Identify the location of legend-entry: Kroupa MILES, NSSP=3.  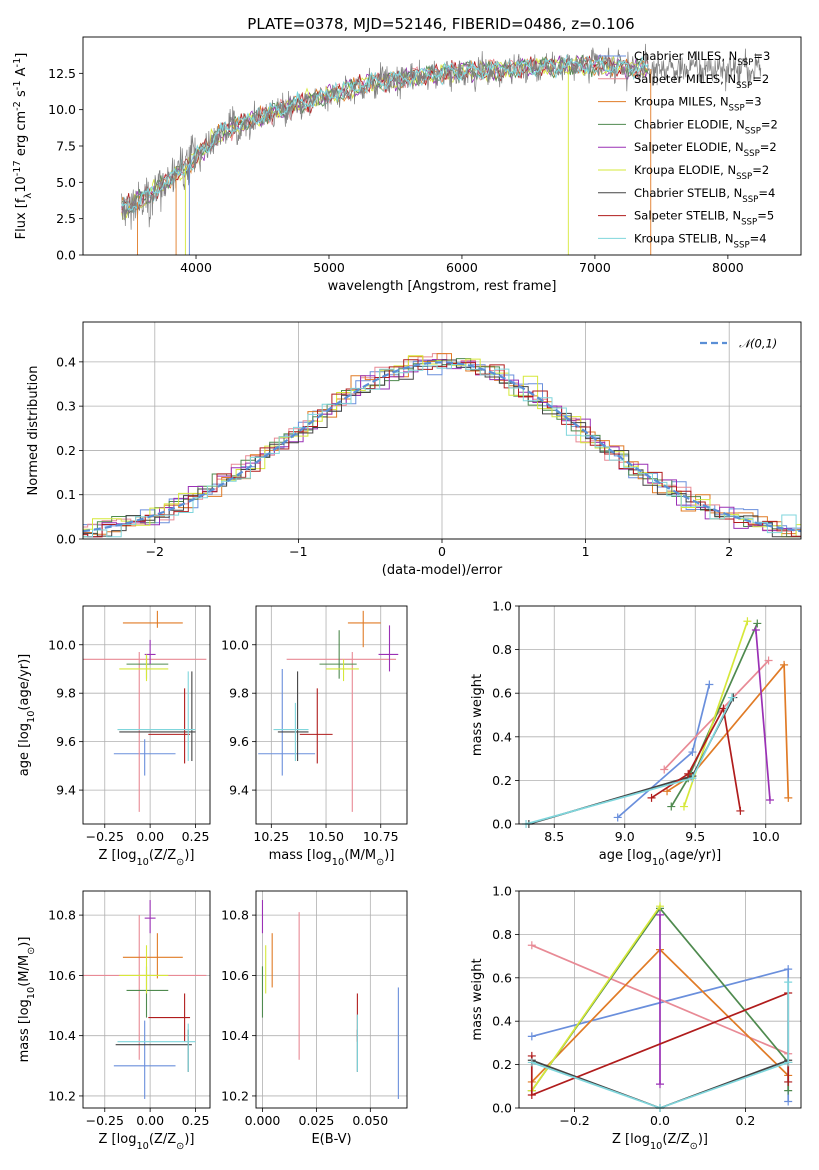
(698, 104).